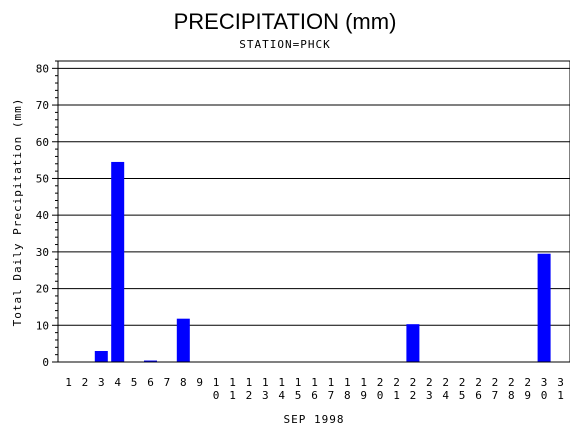  I want to click on y-tick-label: 80, so click(42, 68).